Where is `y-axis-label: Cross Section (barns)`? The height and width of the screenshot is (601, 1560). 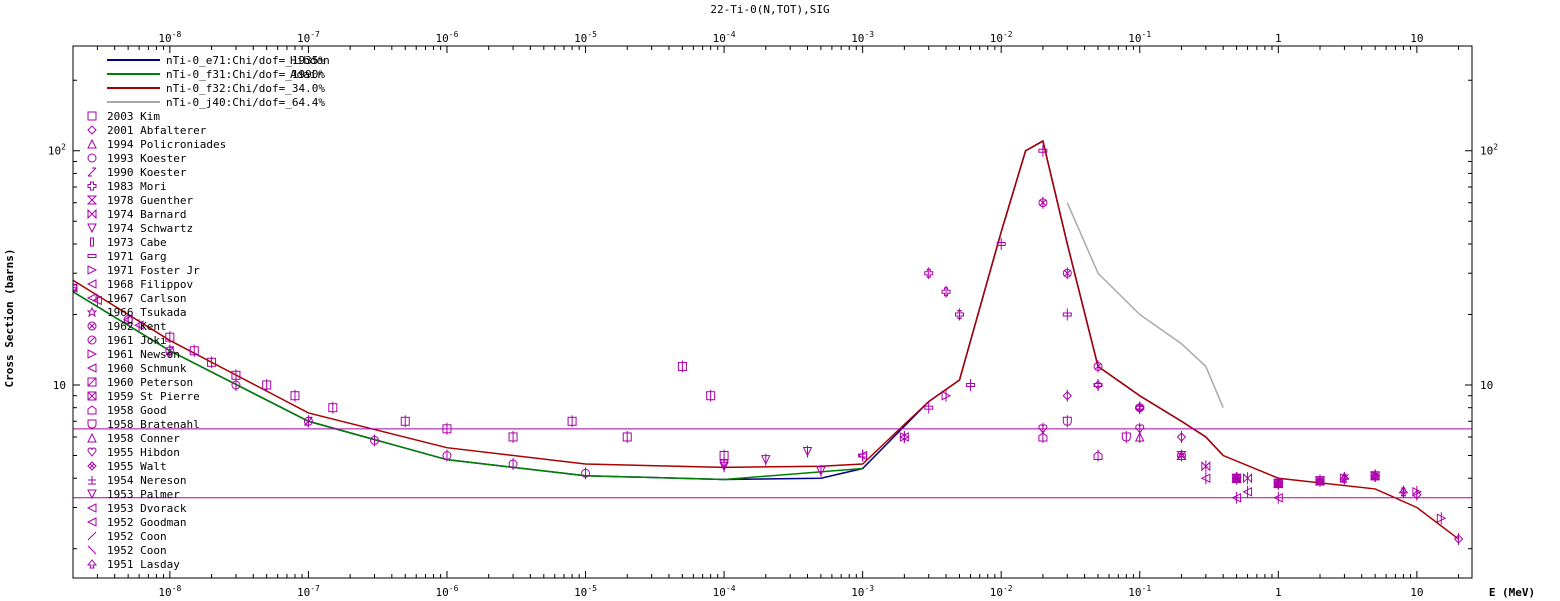 y-axis-label: Cross Section (barns) is located at coordinates (9, 317).